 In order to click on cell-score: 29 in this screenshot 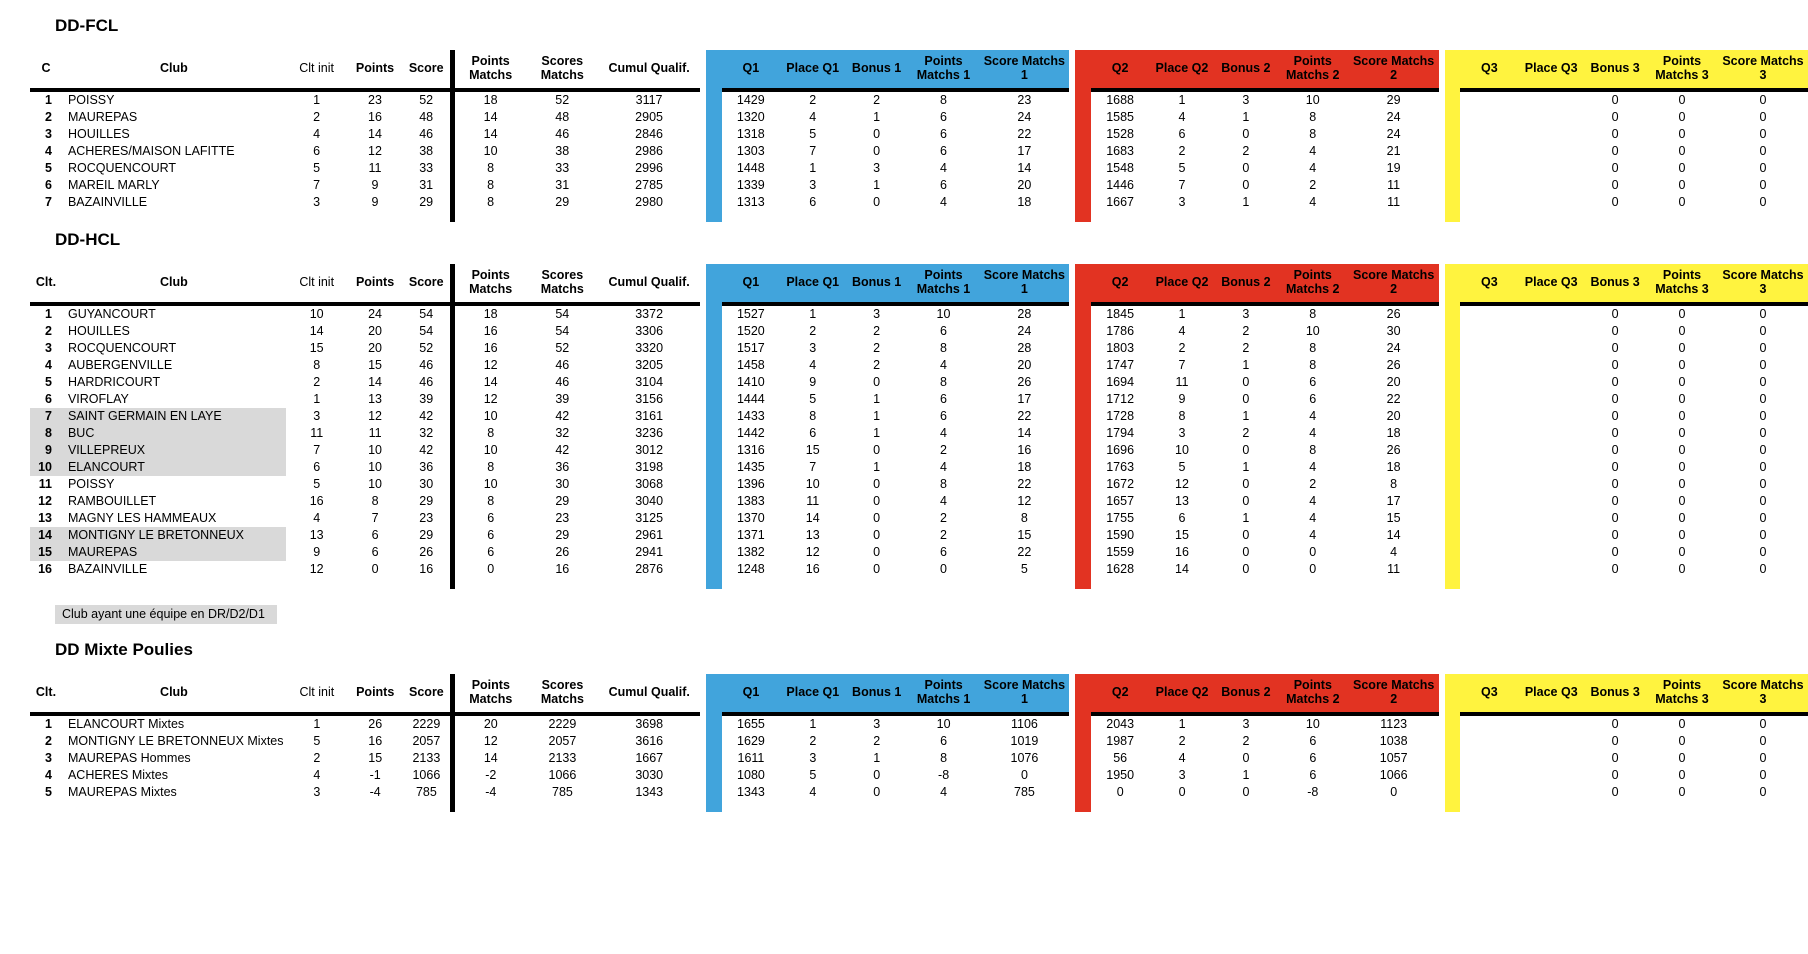, I will do `click(426, 534)`.